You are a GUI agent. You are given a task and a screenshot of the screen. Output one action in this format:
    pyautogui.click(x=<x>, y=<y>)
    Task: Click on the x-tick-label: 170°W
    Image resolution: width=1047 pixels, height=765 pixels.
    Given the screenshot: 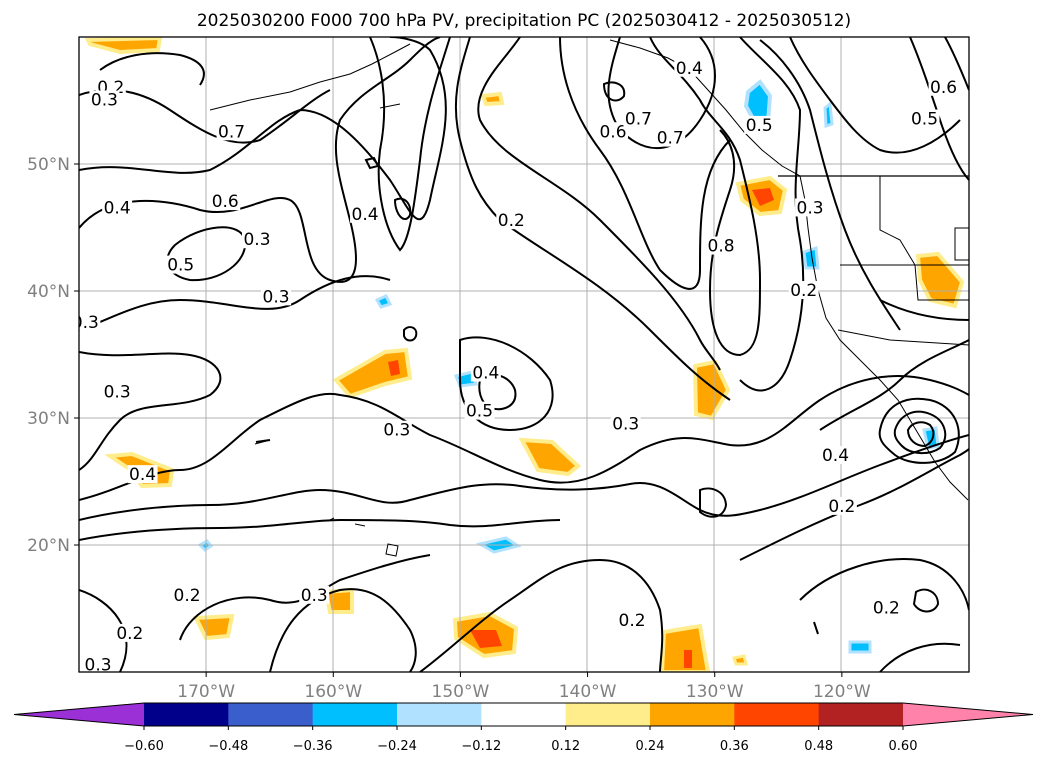 What is the action you would take?
    pyautogui.click(x=206, y=692)
    